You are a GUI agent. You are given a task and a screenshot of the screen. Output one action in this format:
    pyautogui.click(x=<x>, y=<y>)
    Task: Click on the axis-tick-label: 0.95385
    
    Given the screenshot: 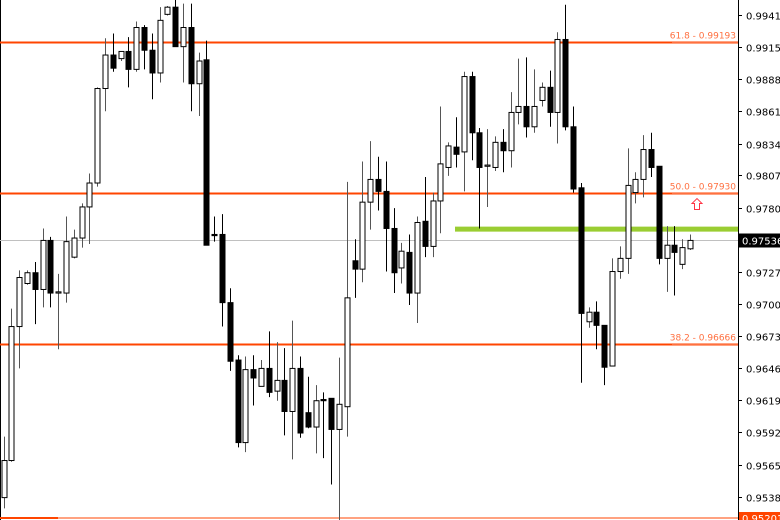 What is the action you would take?
    pyautogui.click(x=763, y=499)
    